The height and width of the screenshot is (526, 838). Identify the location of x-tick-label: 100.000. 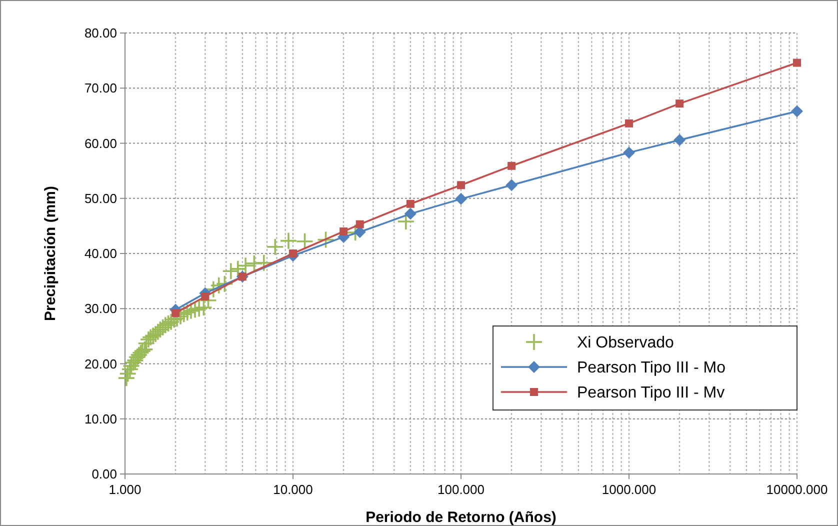
(461, 489).